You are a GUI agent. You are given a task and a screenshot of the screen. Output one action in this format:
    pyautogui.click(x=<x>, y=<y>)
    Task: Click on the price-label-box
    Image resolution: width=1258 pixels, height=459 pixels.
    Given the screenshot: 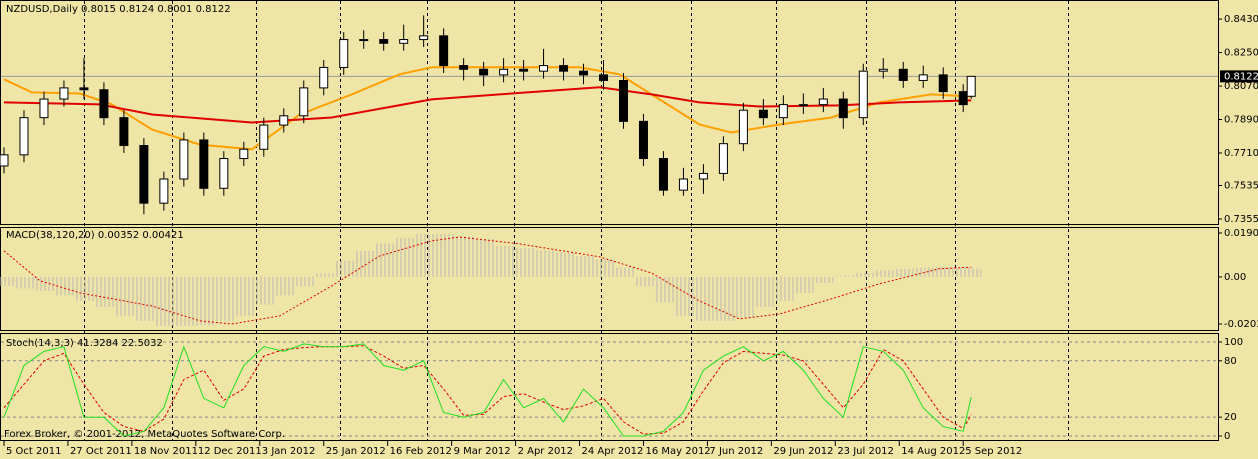 What is the action you would take?
    pyautogui.click(x=1239, y=76)
    